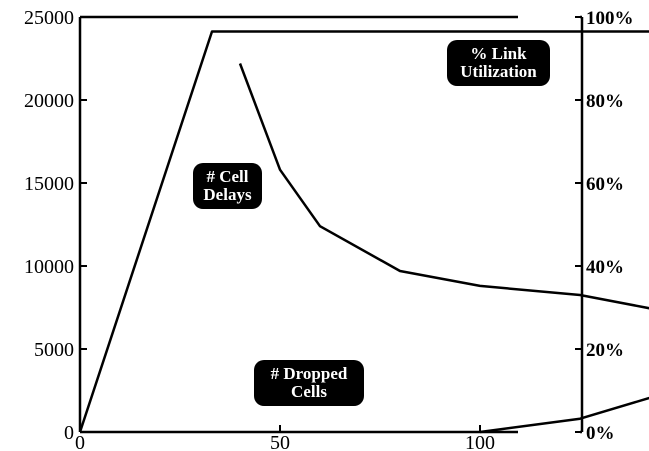 Image resolution: width=649 pixels, height=451 pixels. Describe the element at coordinates (600, 433) in the screenshot. I see `y-right-tick-label: 0%` at that location.